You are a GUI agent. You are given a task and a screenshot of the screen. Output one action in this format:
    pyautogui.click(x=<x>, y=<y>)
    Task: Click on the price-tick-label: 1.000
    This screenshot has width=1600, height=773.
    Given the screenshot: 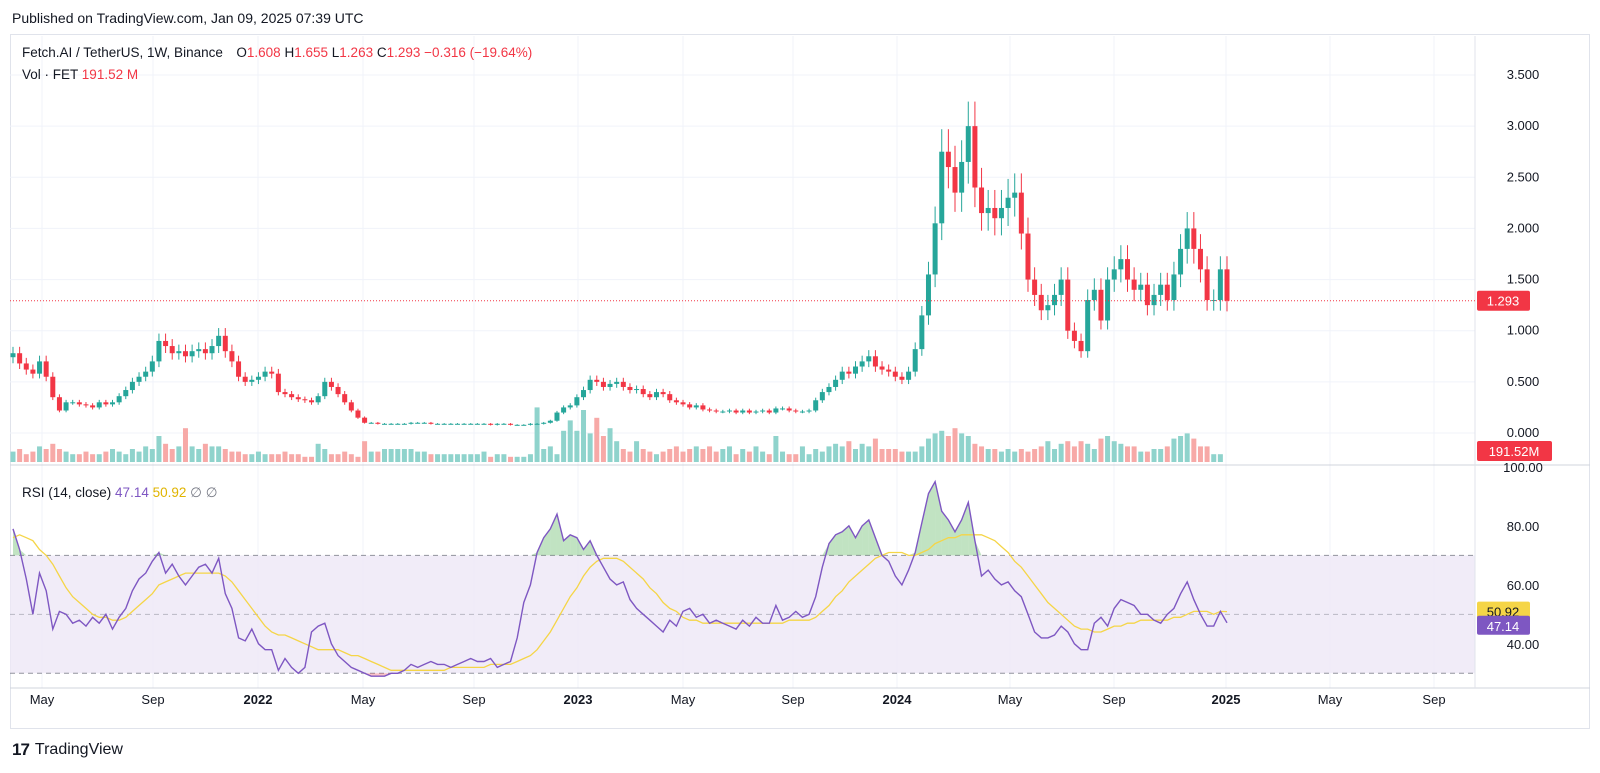 What is the action you would take?
    pyautogui.click(x=1523, y=330)
    